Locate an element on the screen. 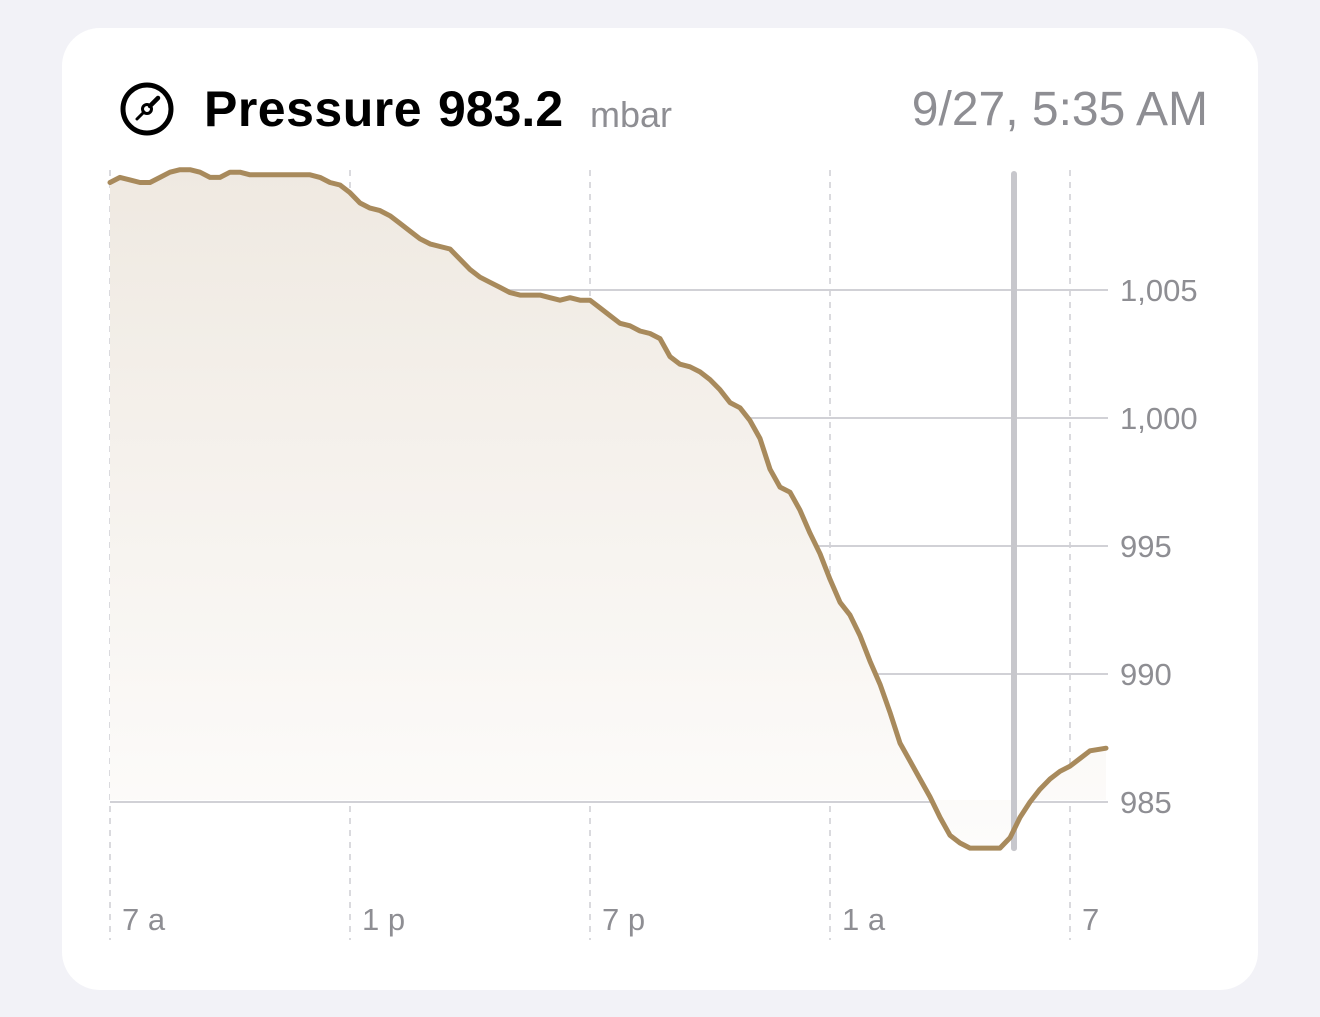  x-tick-label: 1 p is located at coordinates (383, 919).